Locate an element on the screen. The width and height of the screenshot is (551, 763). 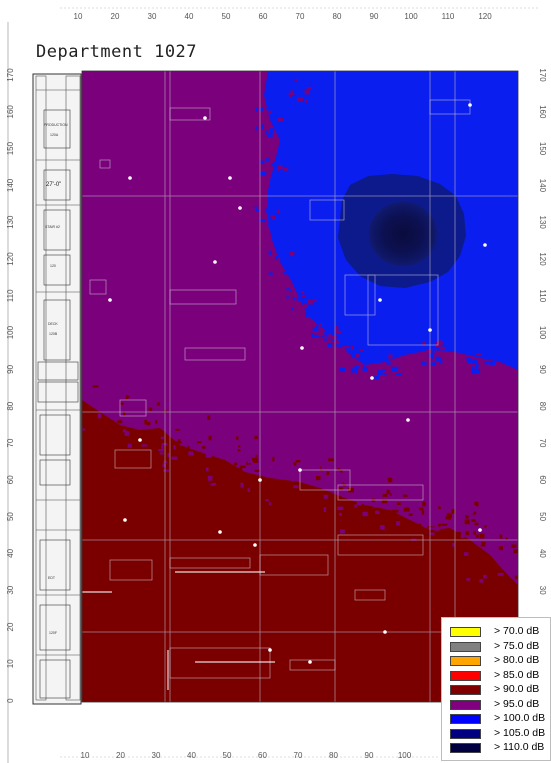
y-tick-label: 120 is located at coordinates (542, 259).